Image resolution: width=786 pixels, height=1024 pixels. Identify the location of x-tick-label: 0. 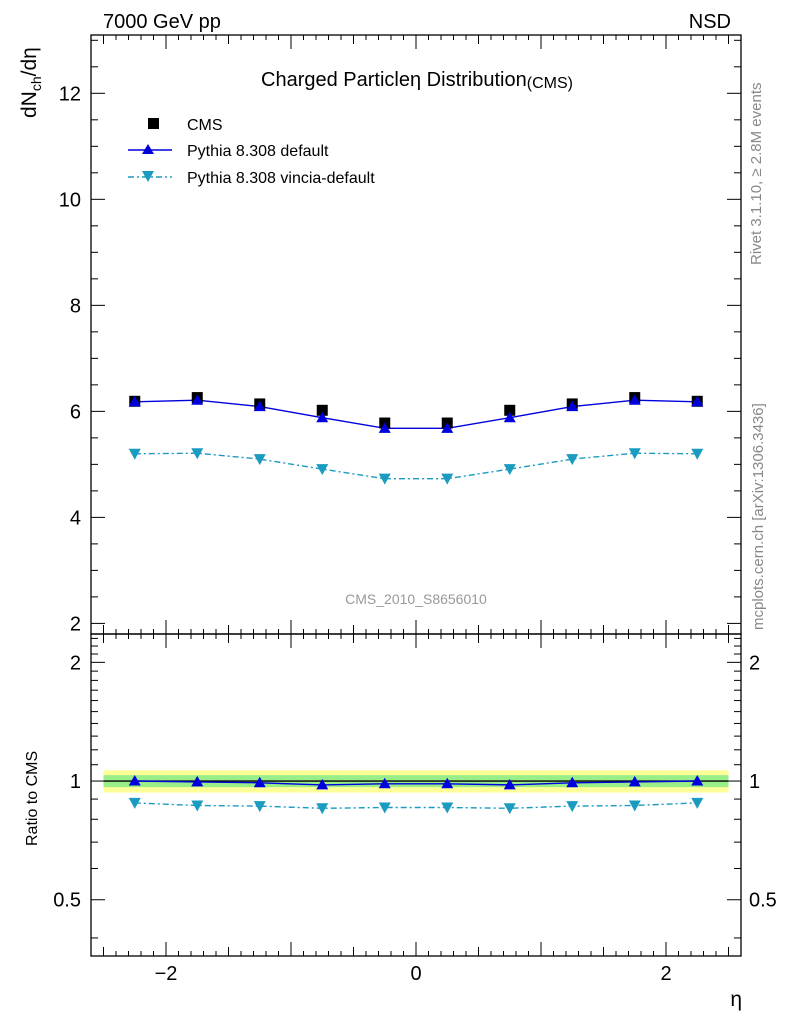
(415, 974).